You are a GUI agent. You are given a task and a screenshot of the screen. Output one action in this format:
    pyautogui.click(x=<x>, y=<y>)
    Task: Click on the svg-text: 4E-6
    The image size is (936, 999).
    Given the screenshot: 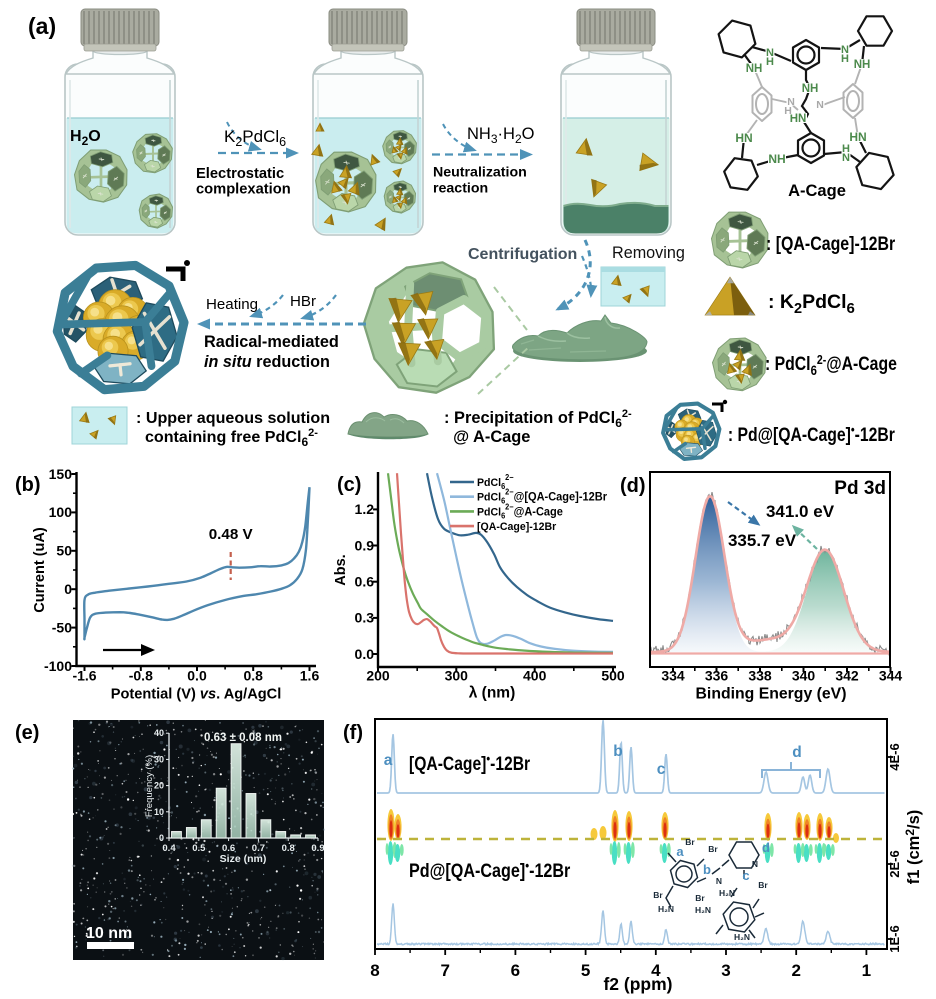 What is the action you would take?
    pyautogui.click(x=894, y=756)
    